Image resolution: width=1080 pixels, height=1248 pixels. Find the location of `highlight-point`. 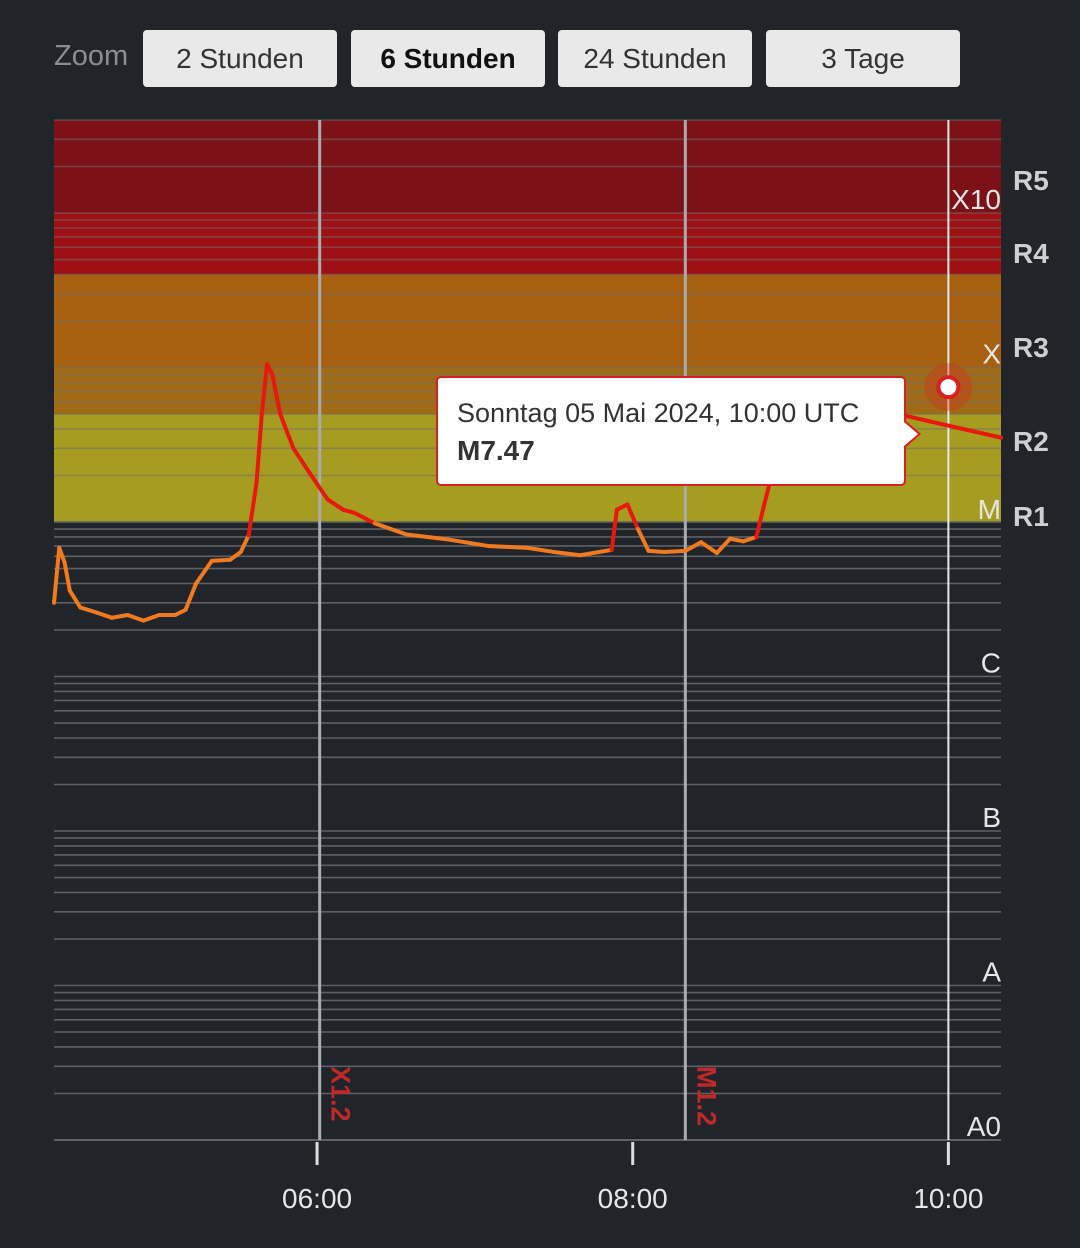

highlight-point is located at coordinates (948, 387).